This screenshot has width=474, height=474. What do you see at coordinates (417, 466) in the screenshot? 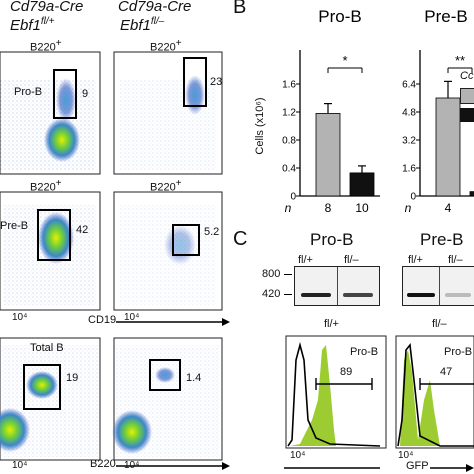
I see `gfp-axis-label: GFP` at bounding box center [417, 466].